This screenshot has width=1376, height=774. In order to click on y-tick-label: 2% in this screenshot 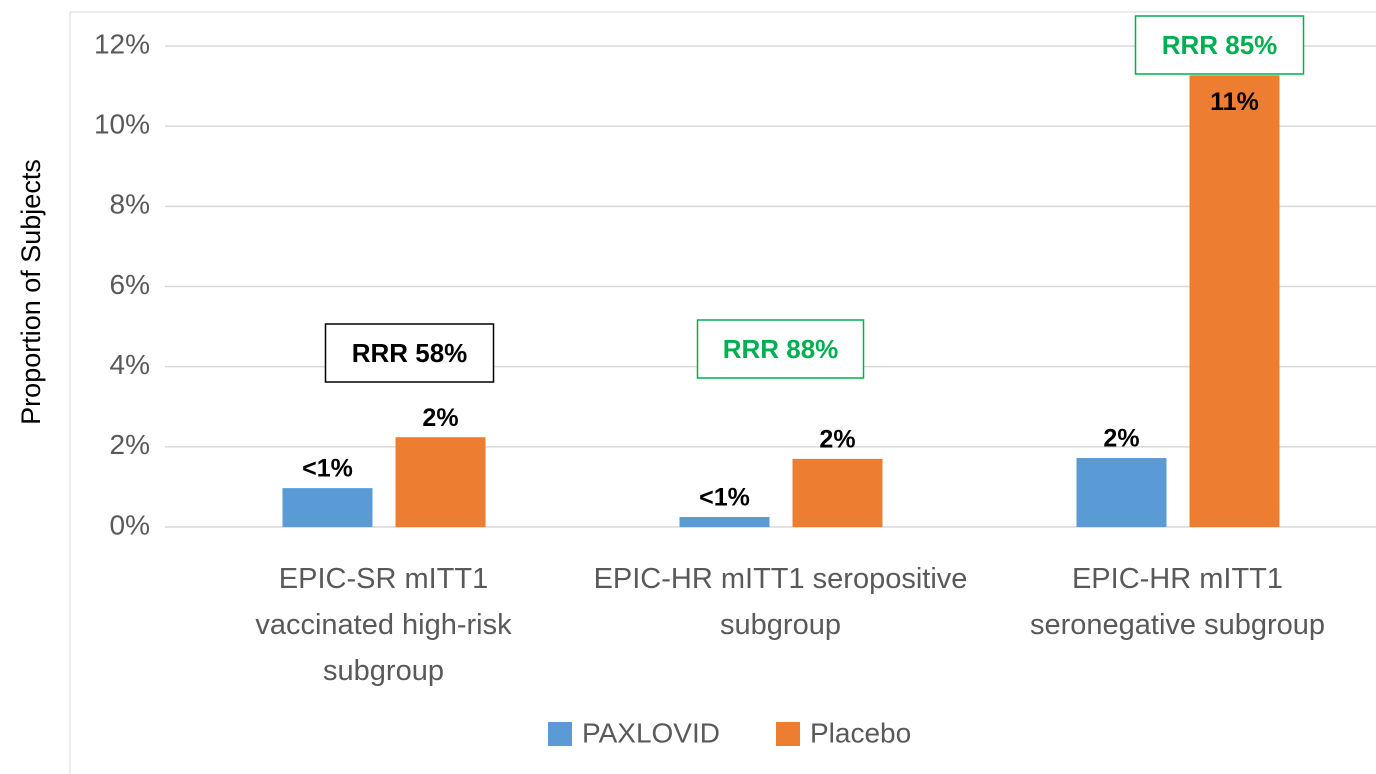, I will do `click(130, 444)`.